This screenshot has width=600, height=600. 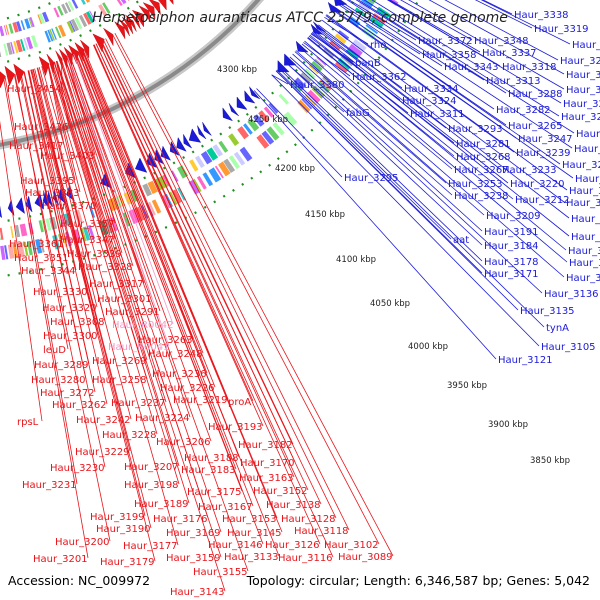 What do you see at coordinates (102, 452) in the screenshot?
I see `gene-label-red: Haur_3229` at bounding box center [102, 452].